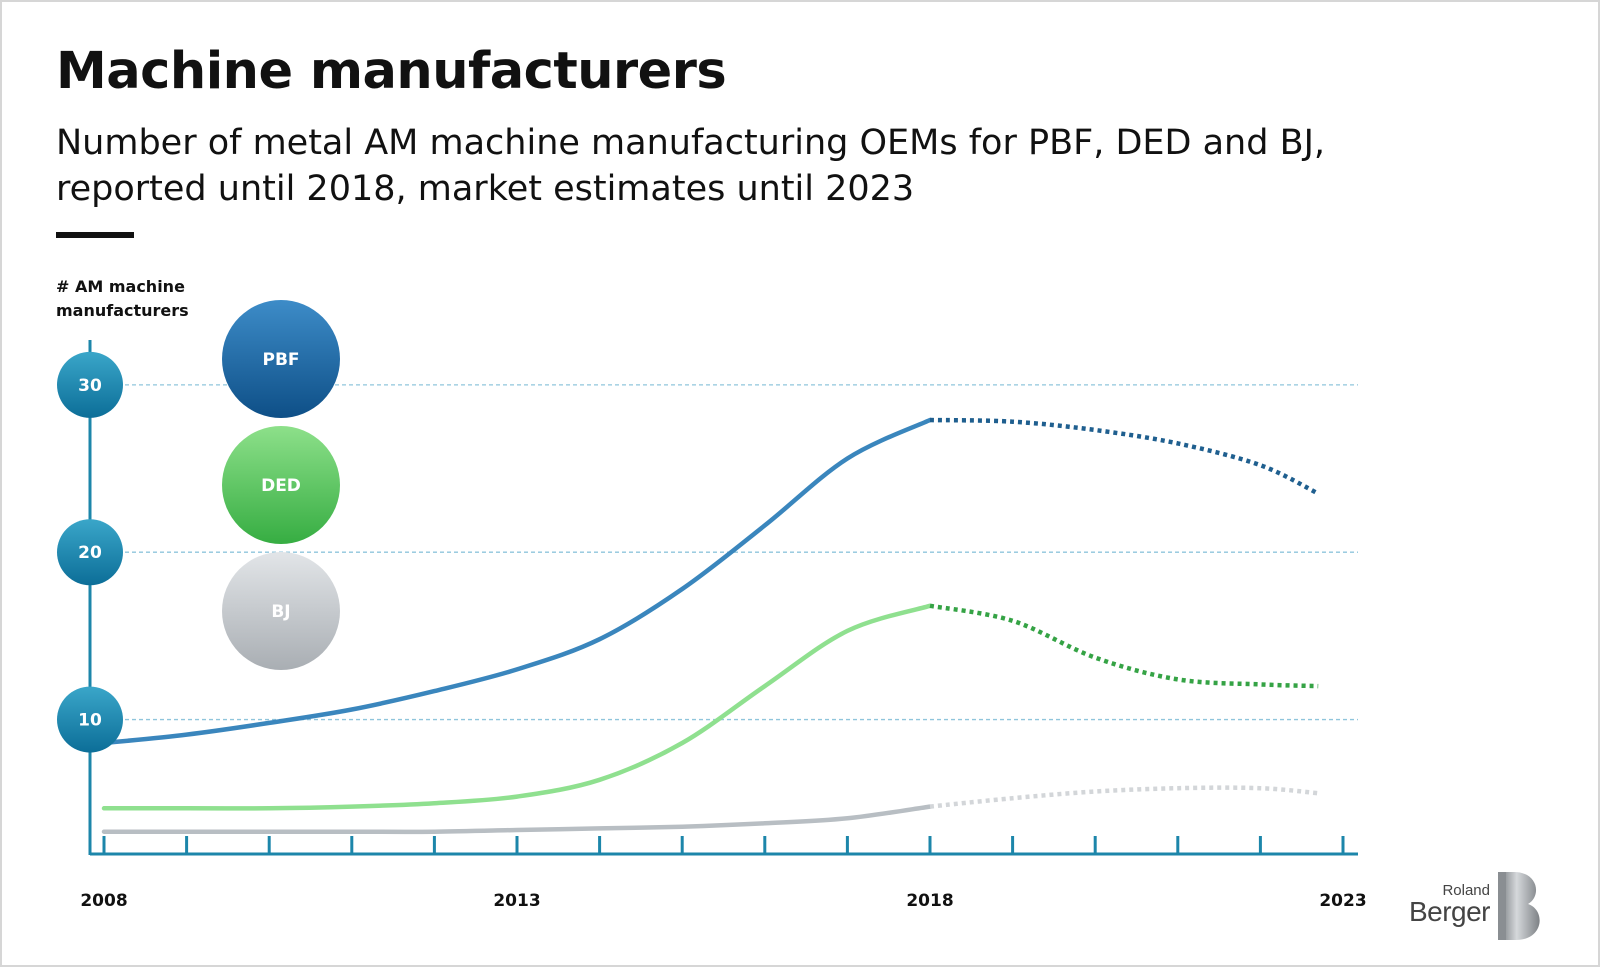 The height and width of the screenshot is (967, 1600). I want to click on y-tick-label: 10, so click(90, 721).